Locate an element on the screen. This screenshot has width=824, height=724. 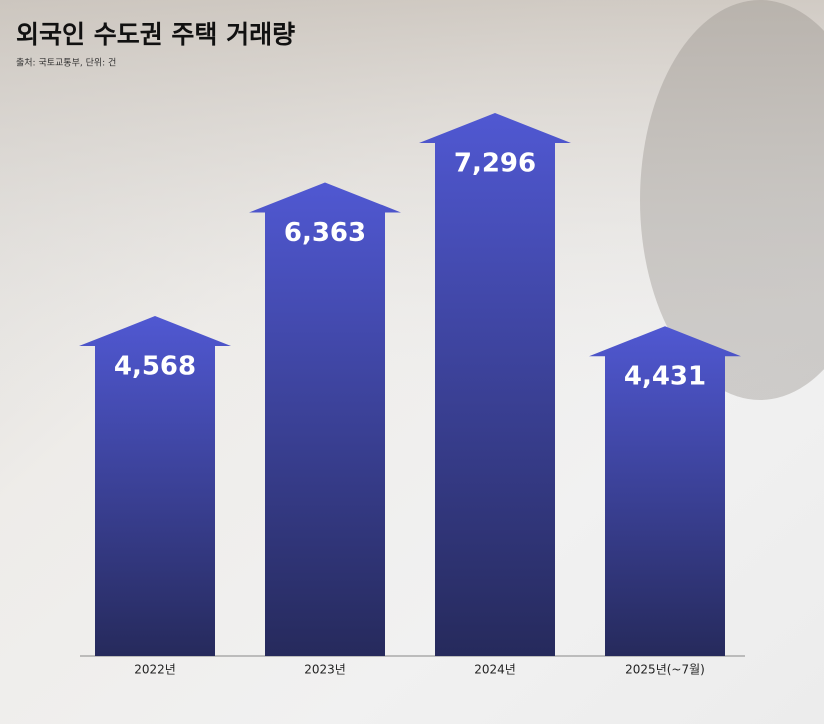
x-tick-label: 2024년 is located at coordinates (495, 670).